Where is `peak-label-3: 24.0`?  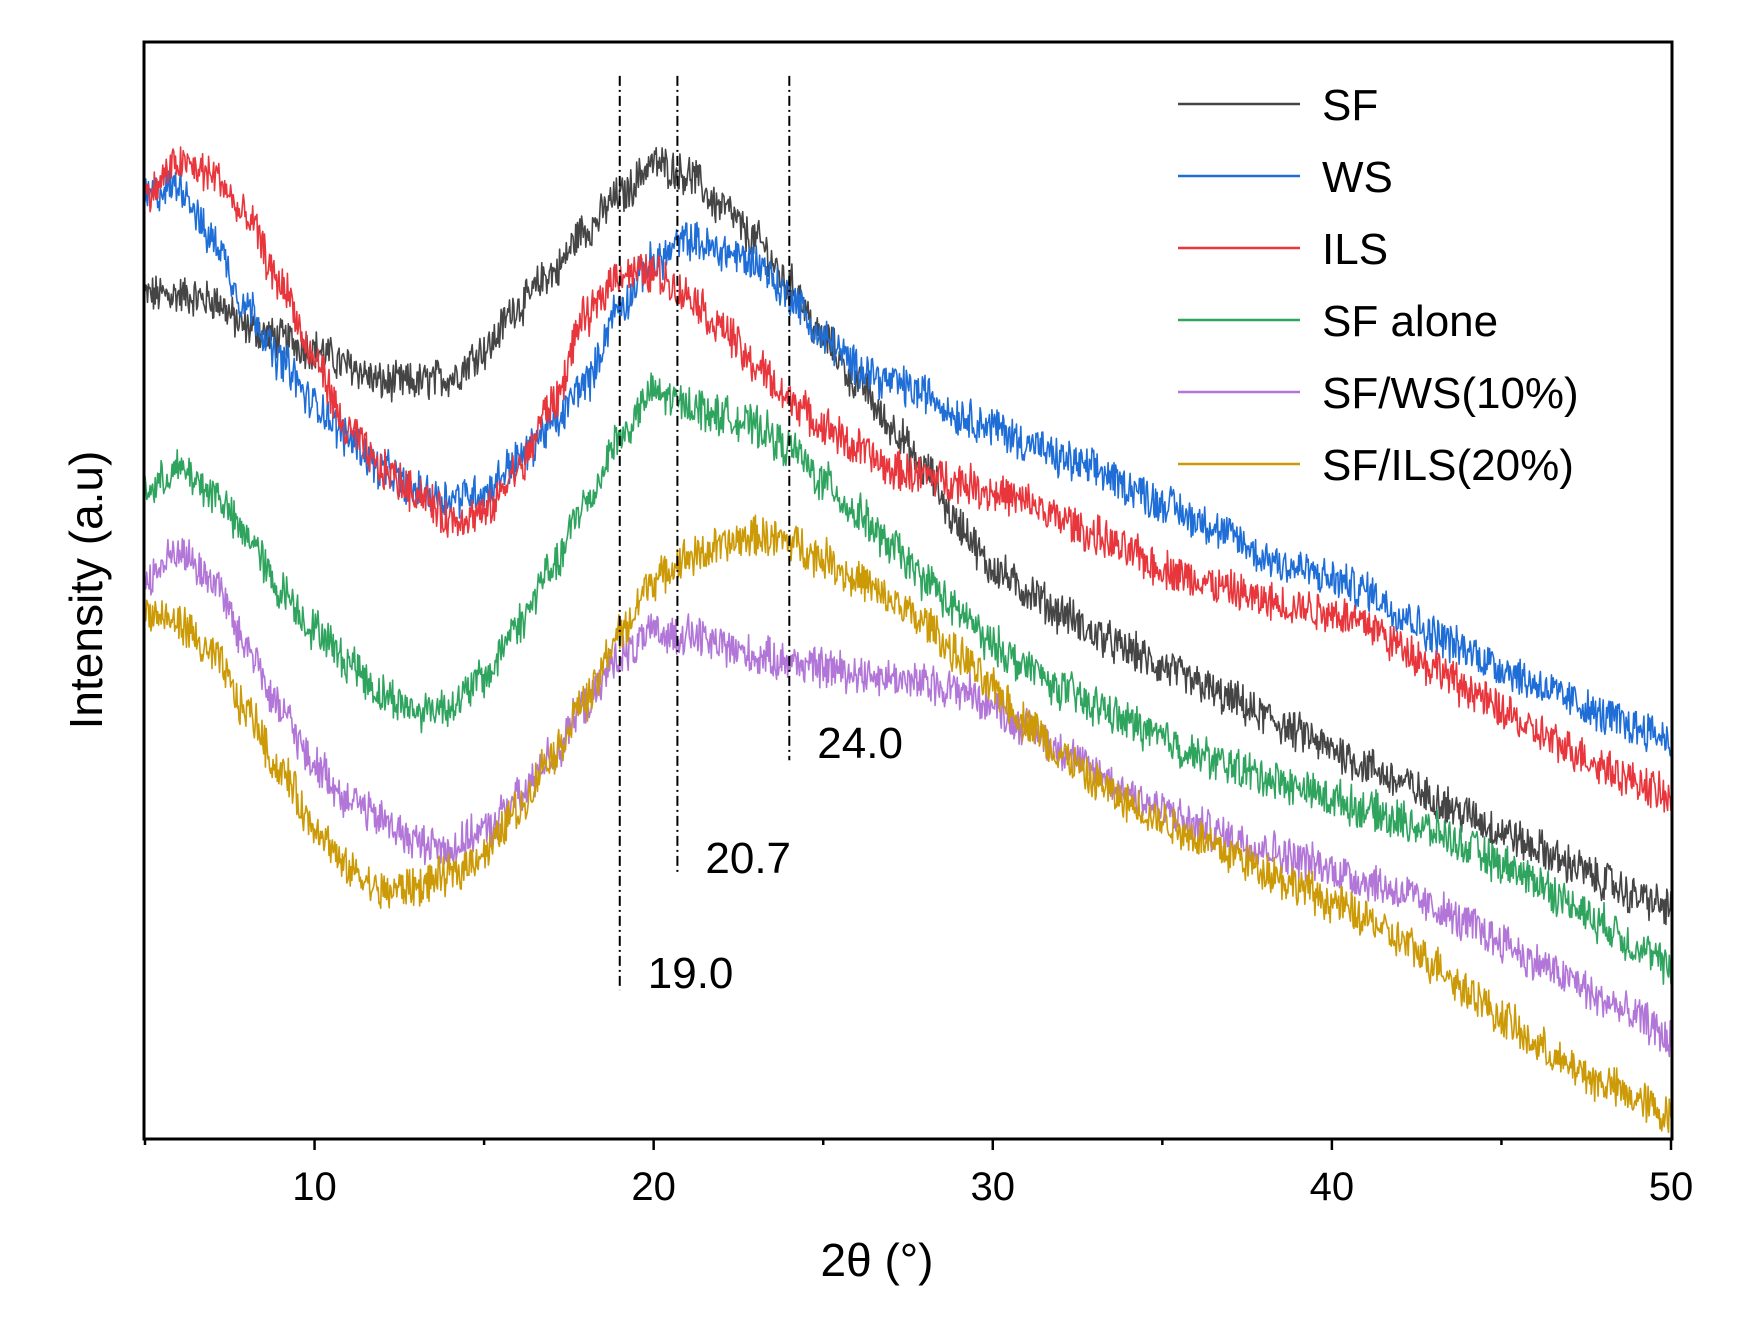 peak-label-3: 24.0 is located at coordinates (860, 743).